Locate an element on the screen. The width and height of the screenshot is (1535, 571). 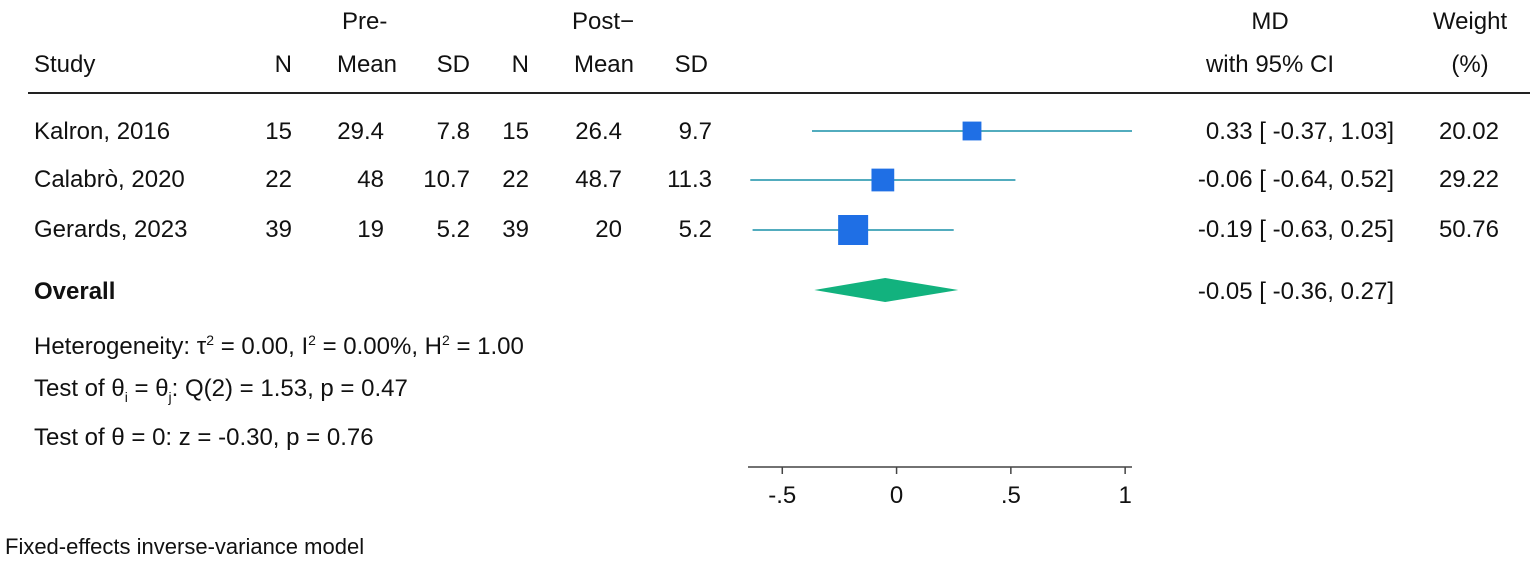
post-sd: 11.3 is located at coordinates (689, 179).